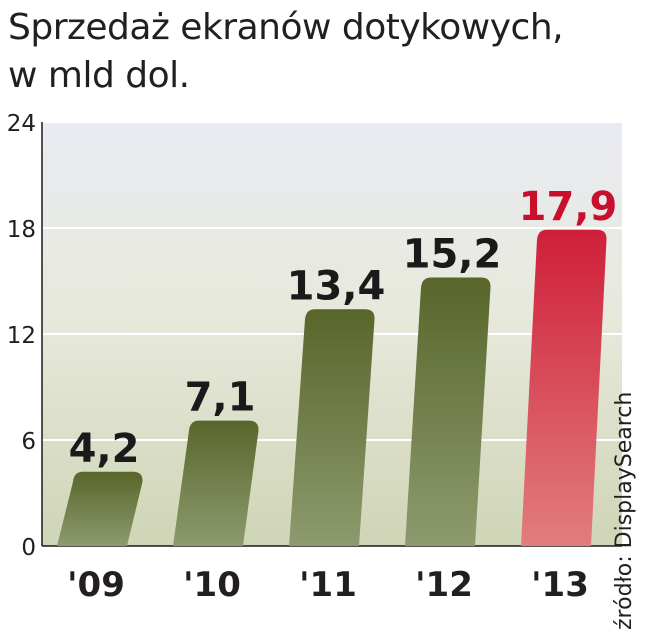  Describe the element at coordinates (104, 449) in the screenshot. I see `bar-value-label: 4,2` at that location.